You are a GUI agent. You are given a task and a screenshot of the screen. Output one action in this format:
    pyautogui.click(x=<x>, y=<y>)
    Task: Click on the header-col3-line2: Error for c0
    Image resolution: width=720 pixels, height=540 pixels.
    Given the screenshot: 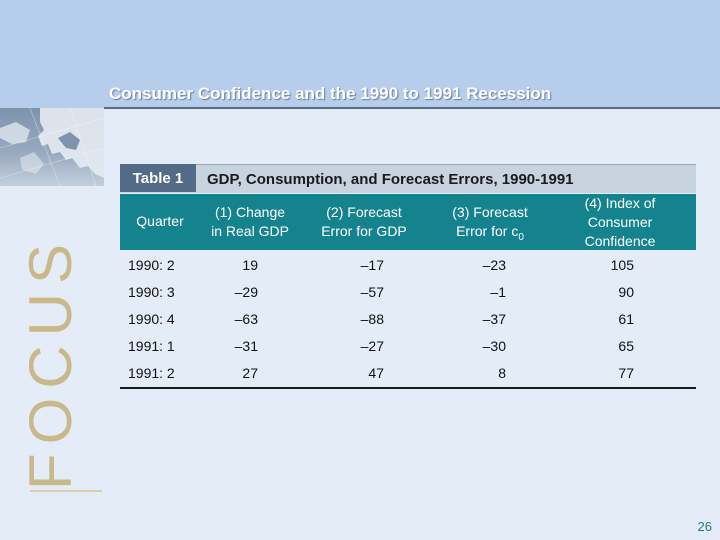 What is the action you would take?
    pyautogui.click(x=490, y=234)
    